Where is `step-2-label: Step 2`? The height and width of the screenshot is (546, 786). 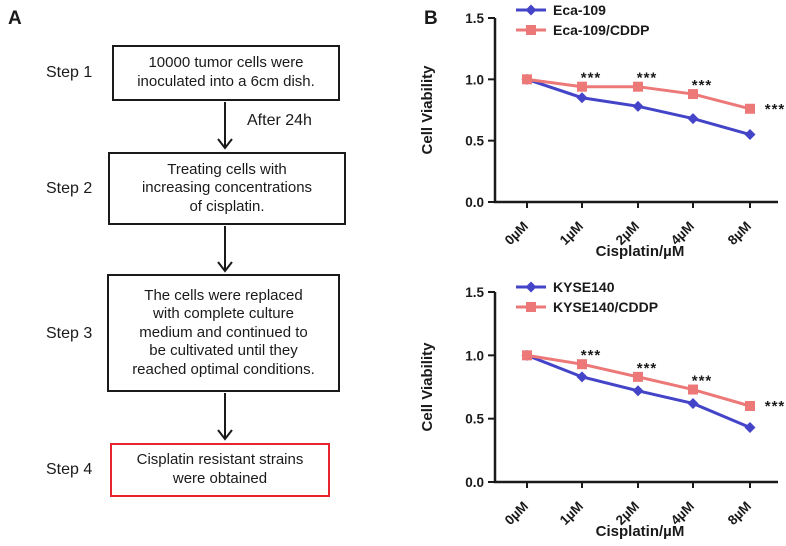
step-2-label: Step 2 is located at coordinates (69, 188).